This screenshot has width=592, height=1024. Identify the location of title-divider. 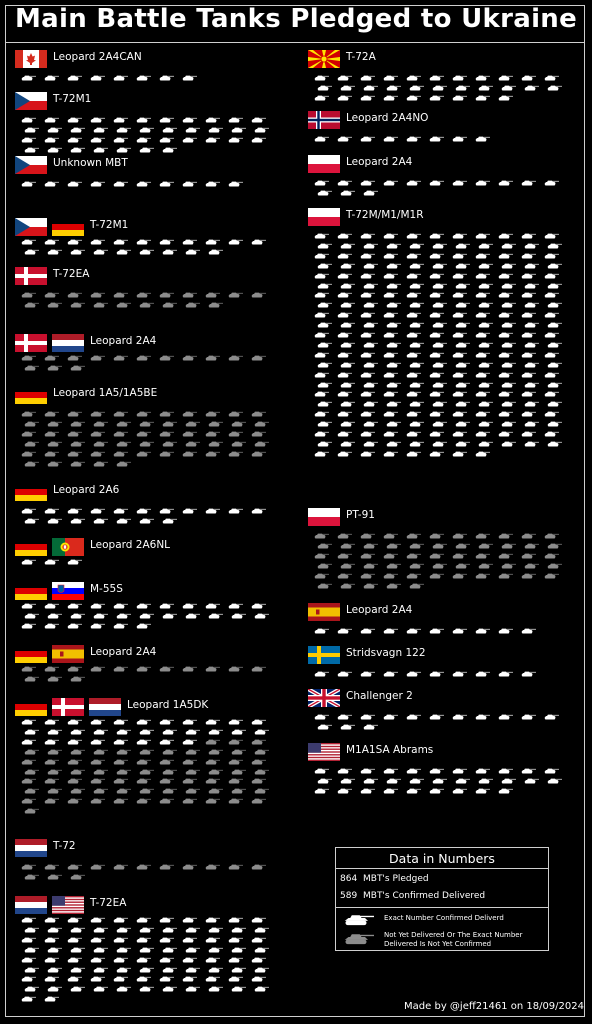
(295, 42).